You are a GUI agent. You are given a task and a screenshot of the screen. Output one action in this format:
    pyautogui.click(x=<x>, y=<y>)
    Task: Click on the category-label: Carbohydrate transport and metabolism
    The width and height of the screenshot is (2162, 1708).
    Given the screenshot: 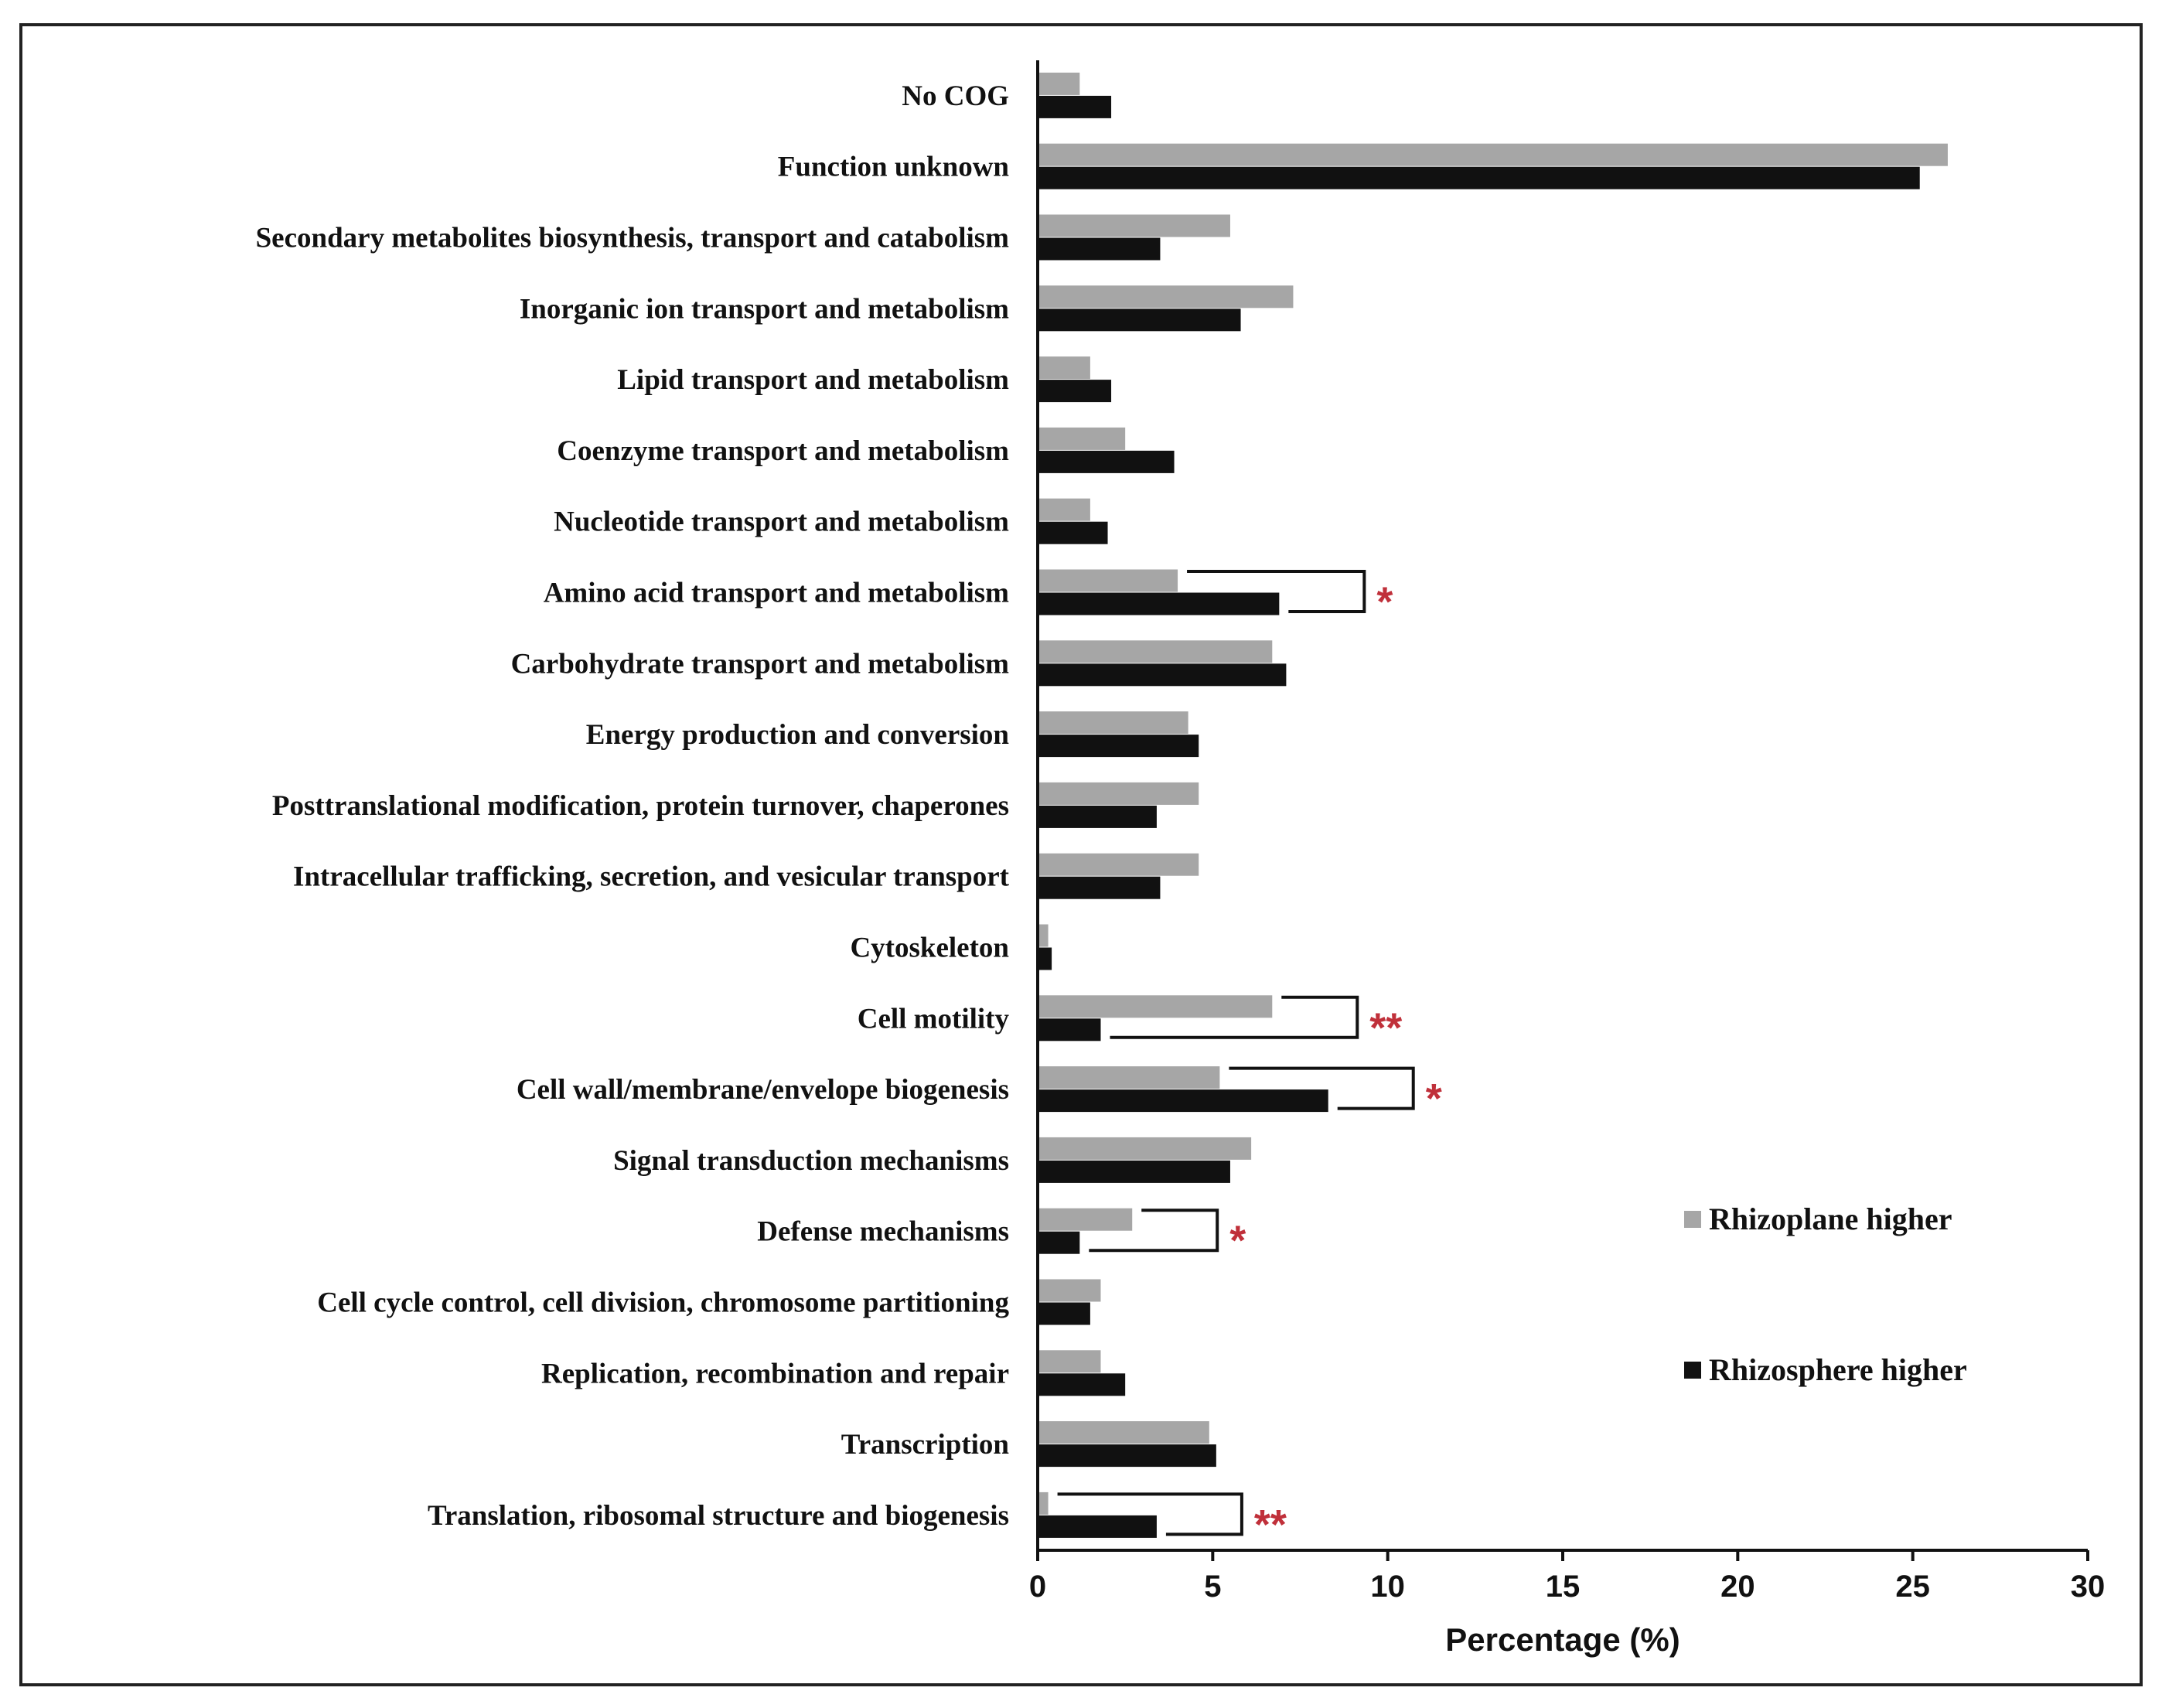 What is the action you would take?
    pyautogui.click(x=760, y=664)
    